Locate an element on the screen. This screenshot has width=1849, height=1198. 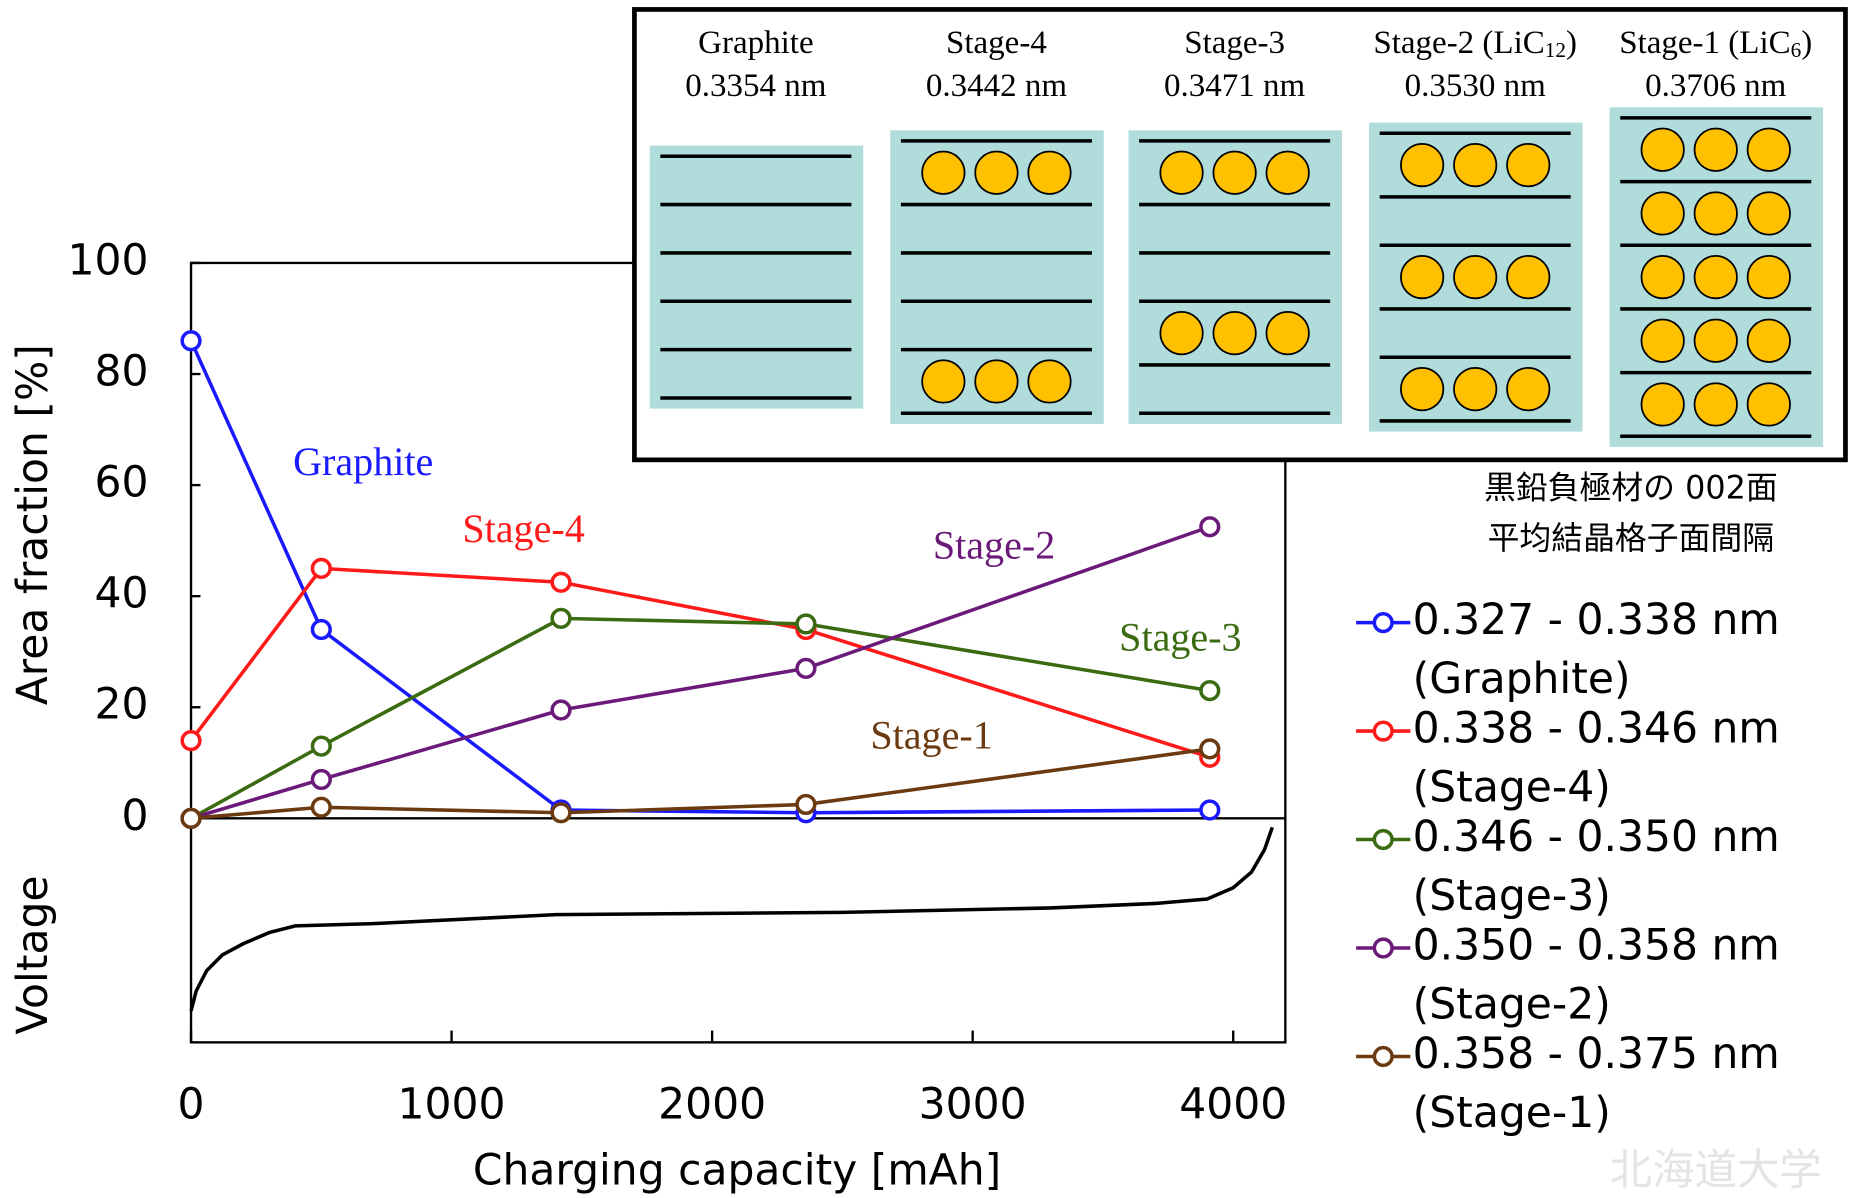
legend-label: 0.327 - 0.338 nm is located at coordinates (1596, 620).